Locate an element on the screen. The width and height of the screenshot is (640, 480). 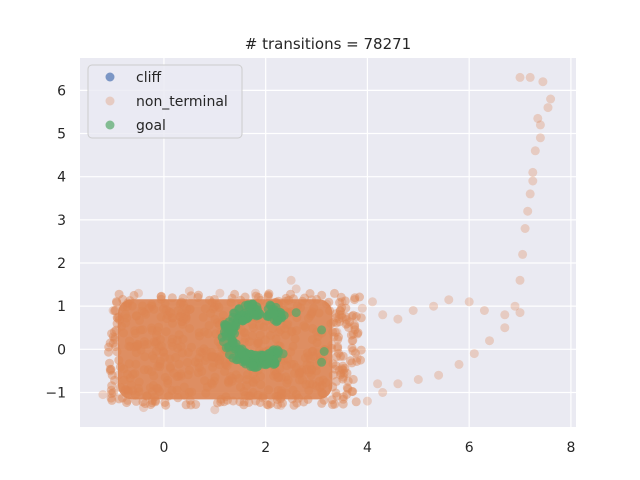
legend: cliff non_terminal goal is located at coordinates (165, 101).